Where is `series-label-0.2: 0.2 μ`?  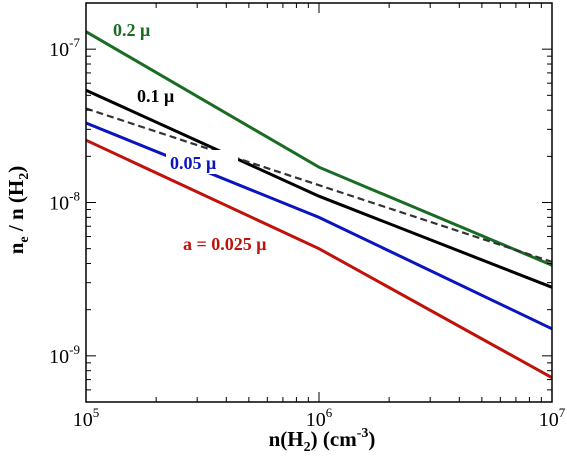
series-label-0.2: 0.2 μ is located at coordinates (131, 30).